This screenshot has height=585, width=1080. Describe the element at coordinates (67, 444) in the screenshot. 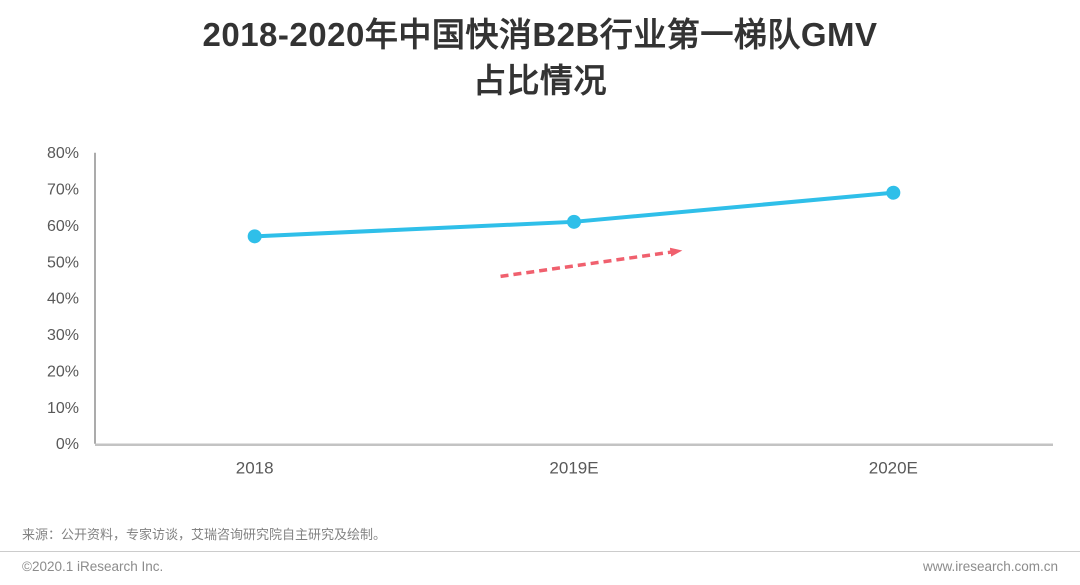

I see `y-tick-label: 0%` at that location.